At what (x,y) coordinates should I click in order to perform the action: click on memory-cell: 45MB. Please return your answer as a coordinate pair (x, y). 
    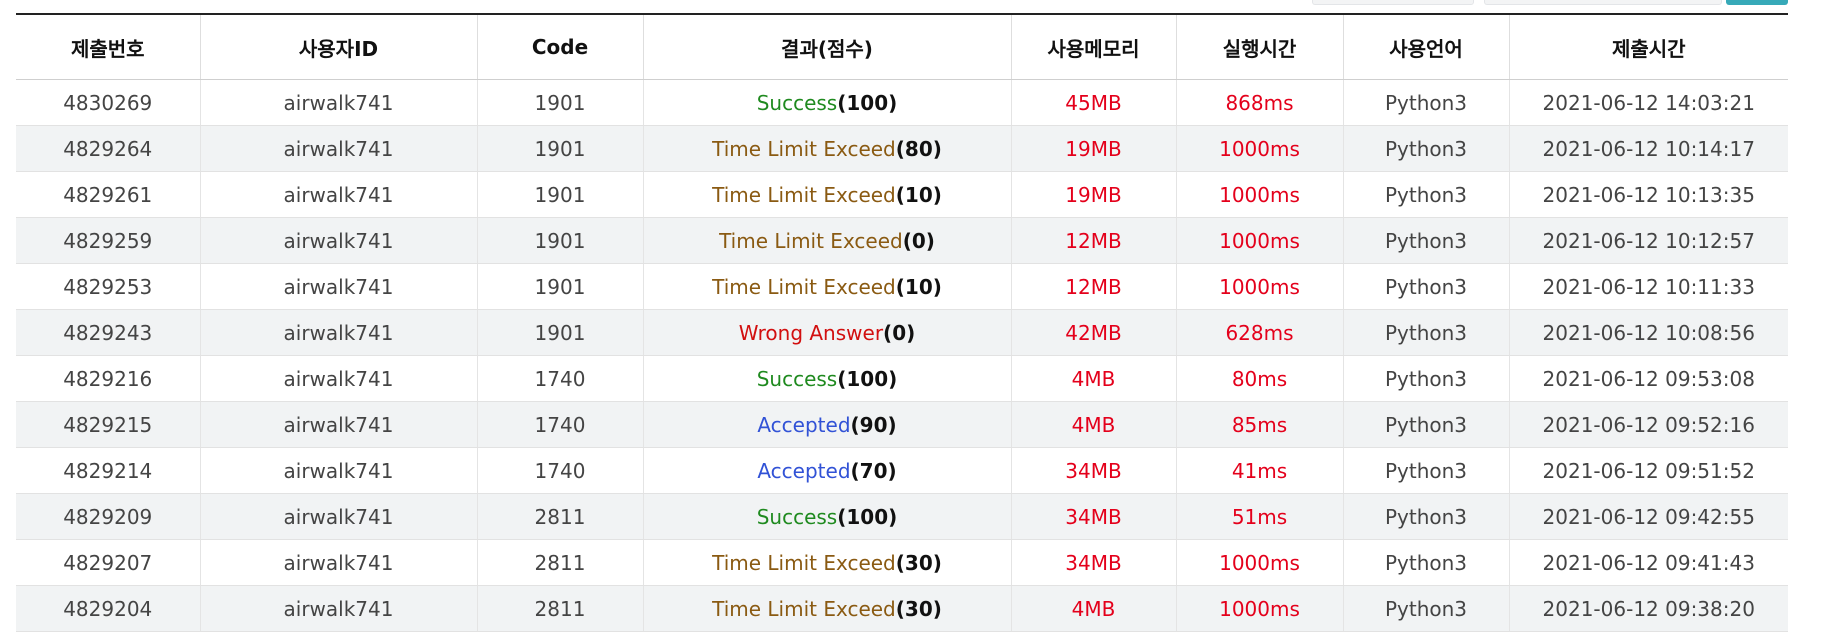
    Looking at the image, I should click on (1094, 102).